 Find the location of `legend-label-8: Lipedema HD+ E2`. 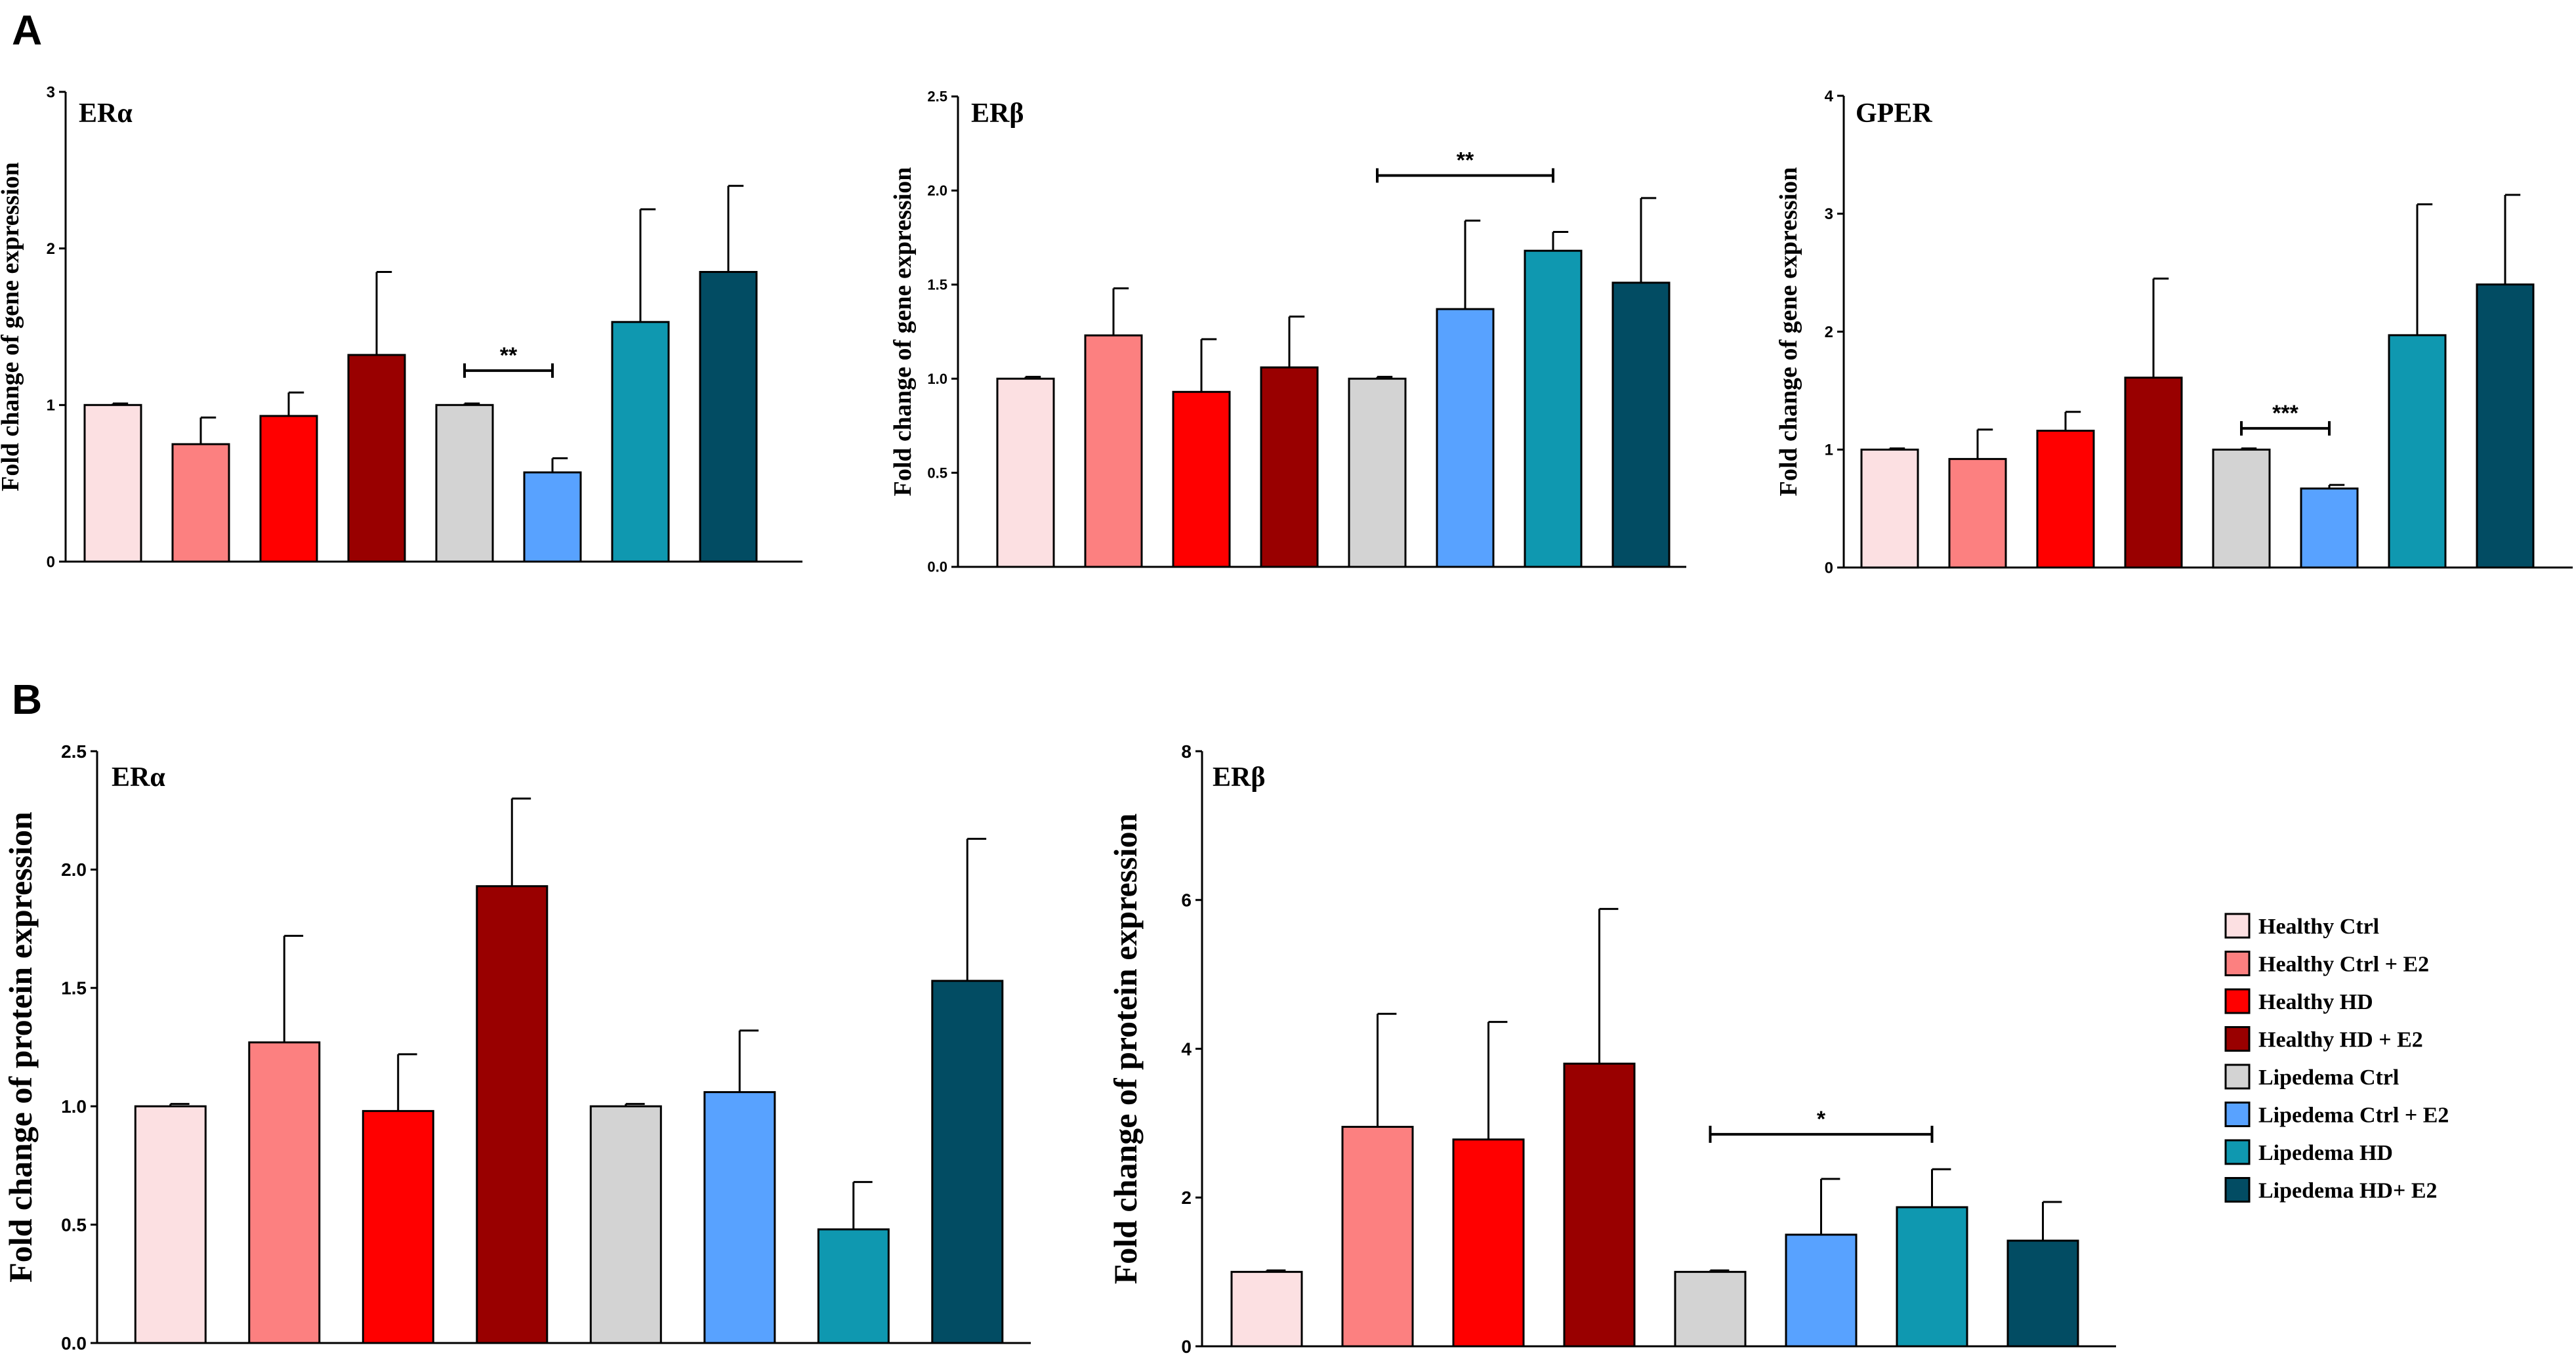

legend-label-8: Lipedema HD+ E2 is located at coordinates (2348, 1191).